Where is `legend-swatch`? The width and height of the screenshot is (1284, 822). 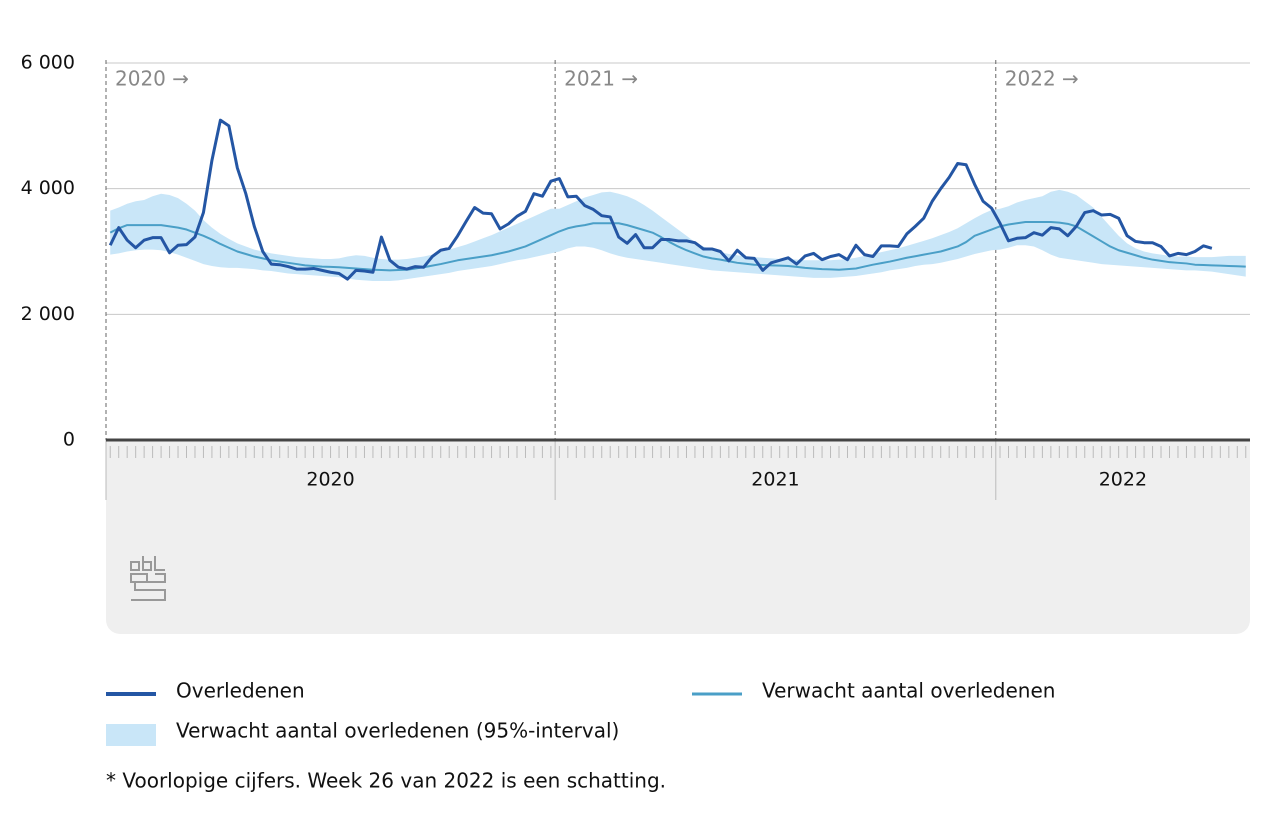 legend-swatch is located at coordinates (131, 735).